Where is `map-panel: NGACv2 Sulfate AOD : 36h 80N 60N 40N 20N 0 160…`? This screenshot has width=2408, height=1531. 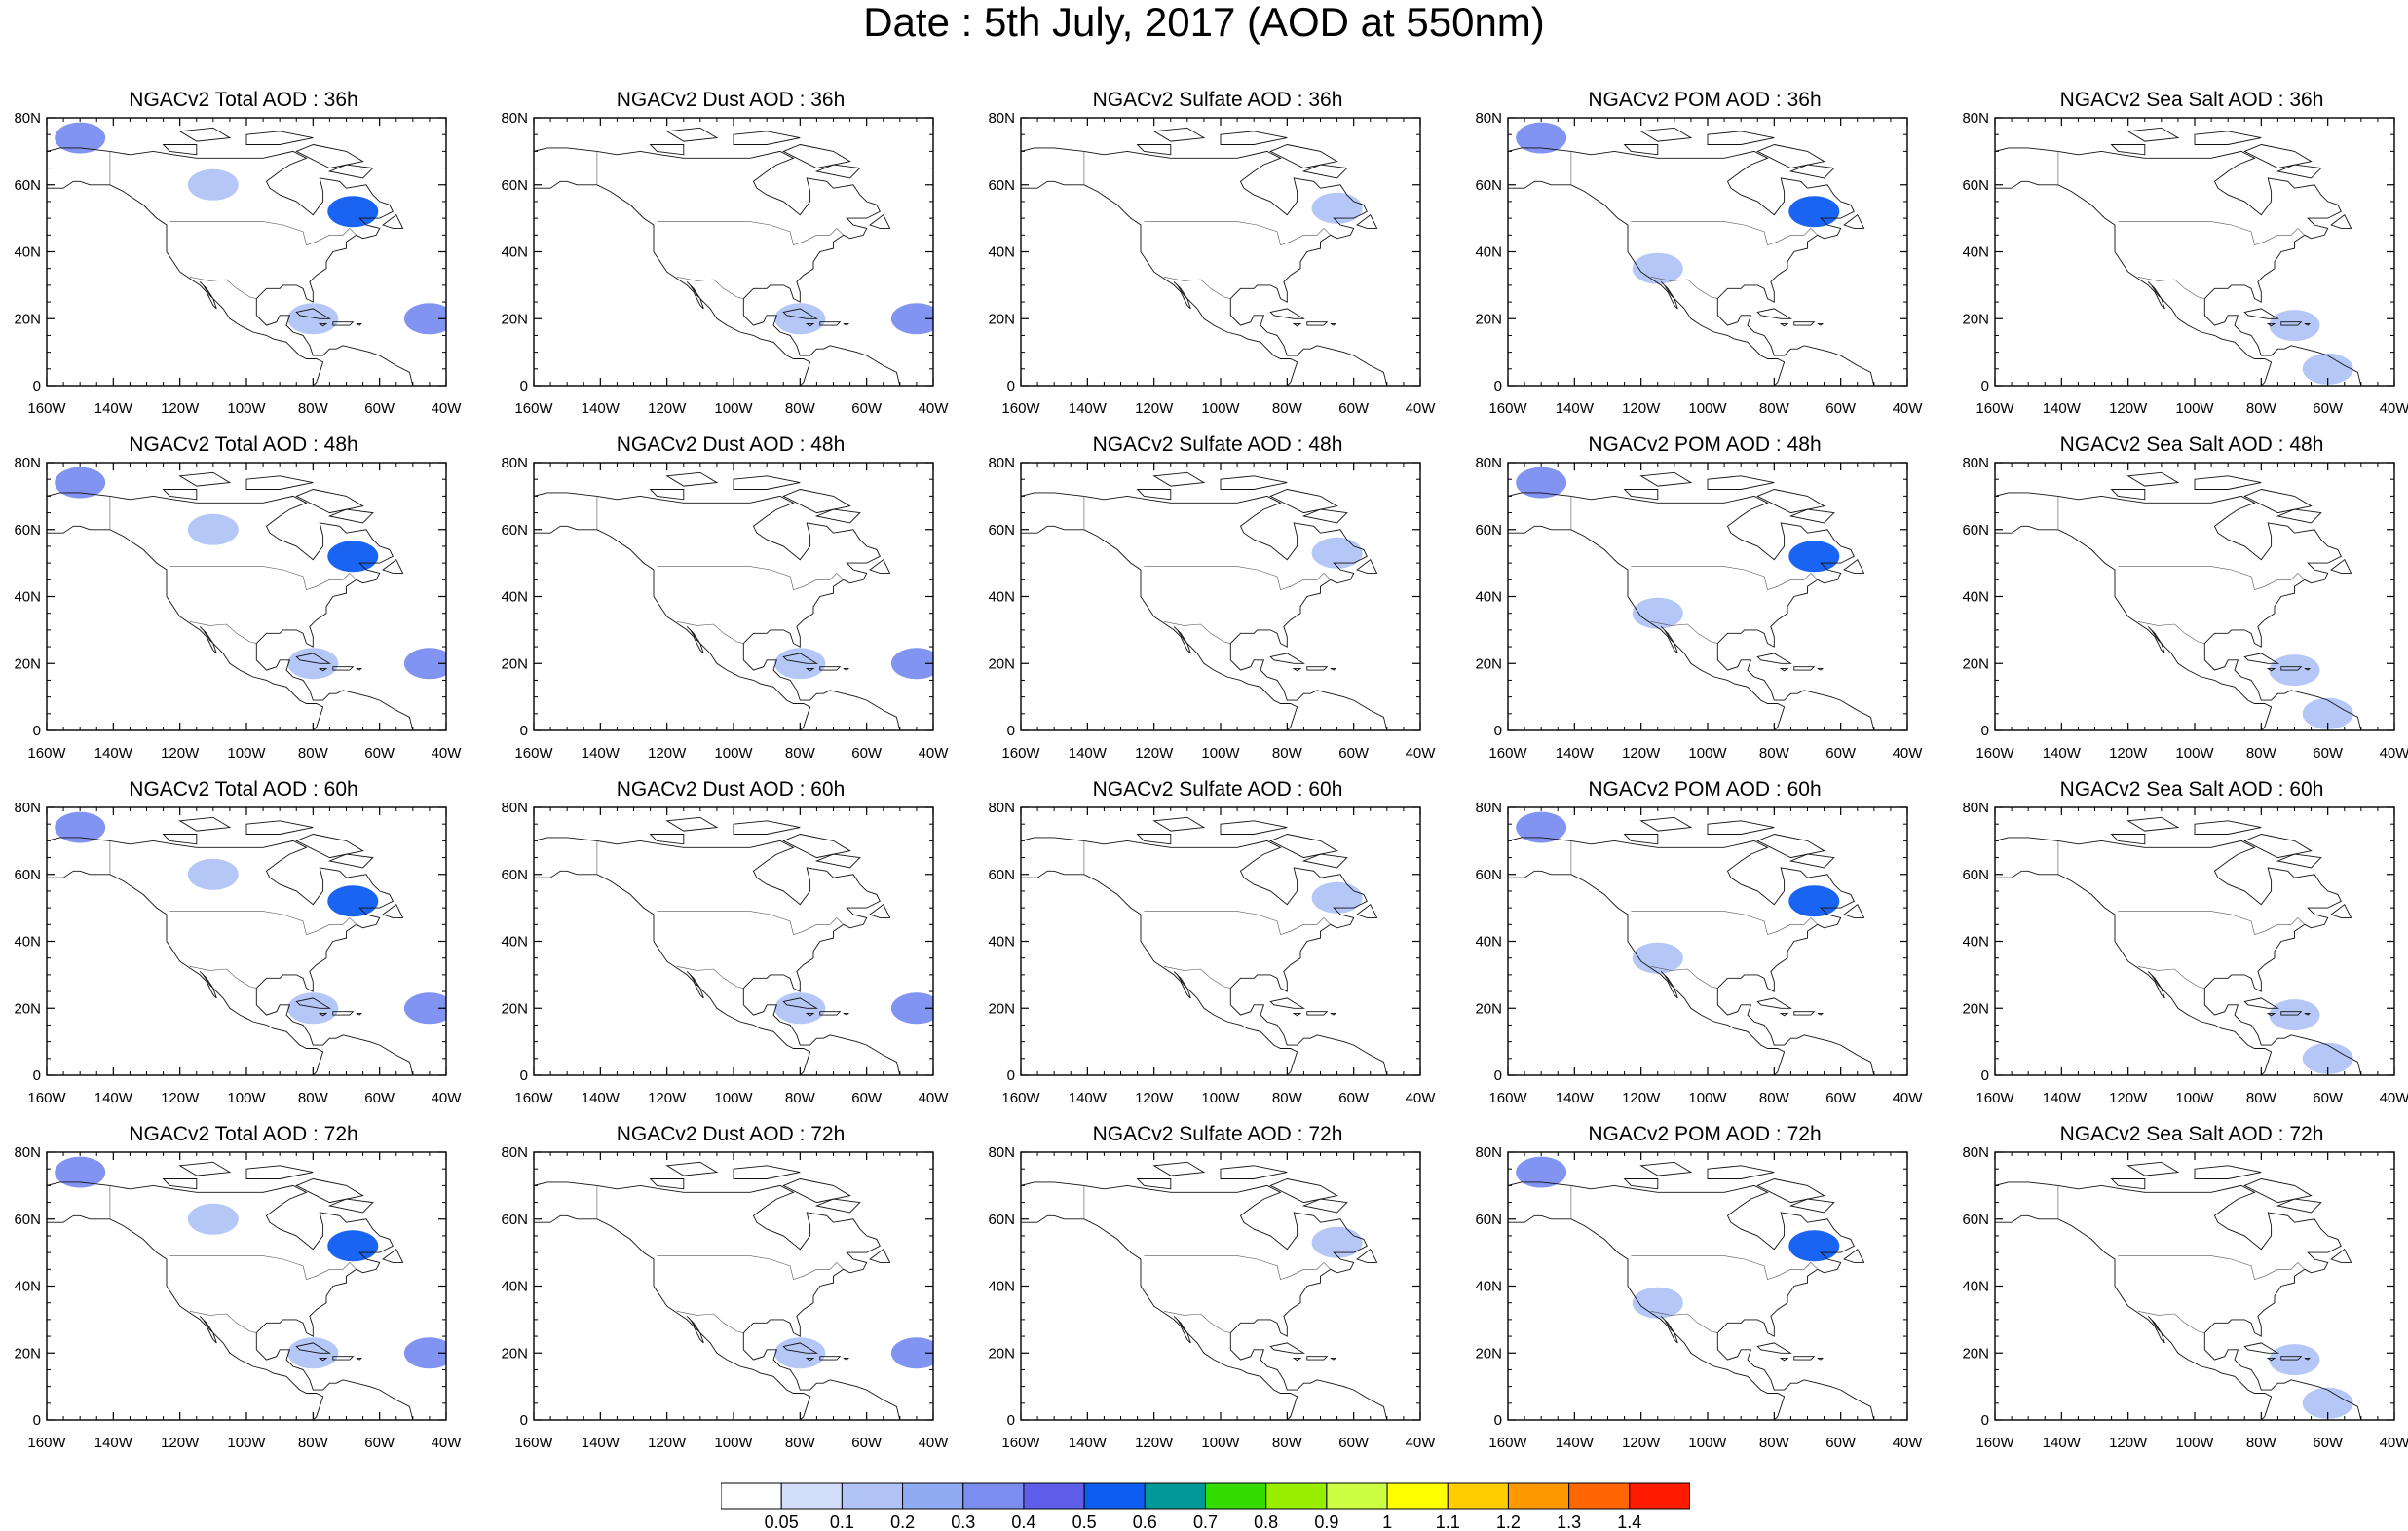 map-panel: NGACv2 Sulfate AOD : 36h 80N 60N 40N 20N 0 160… is located at coordinates (1205, 258).